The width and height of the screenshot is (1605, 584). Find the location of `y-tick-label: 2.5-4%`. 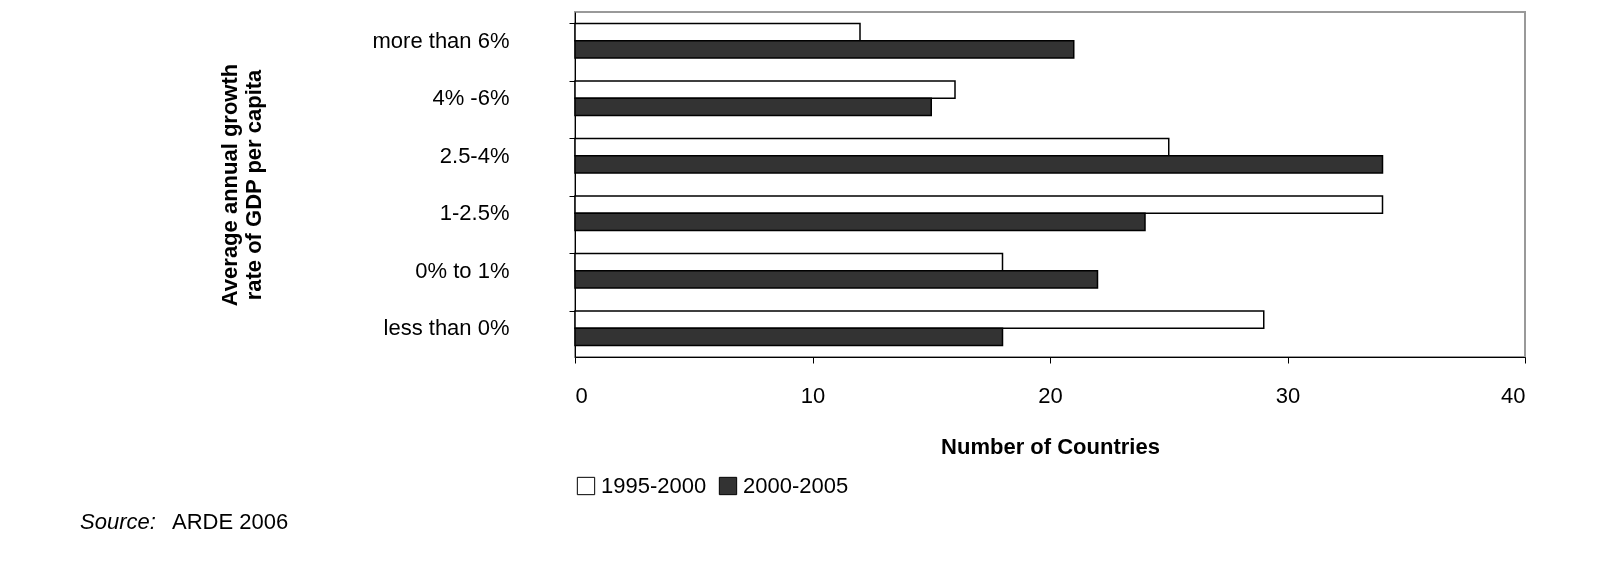

y-tick-label: 2.5-4% is located at coordinates (474, 155).